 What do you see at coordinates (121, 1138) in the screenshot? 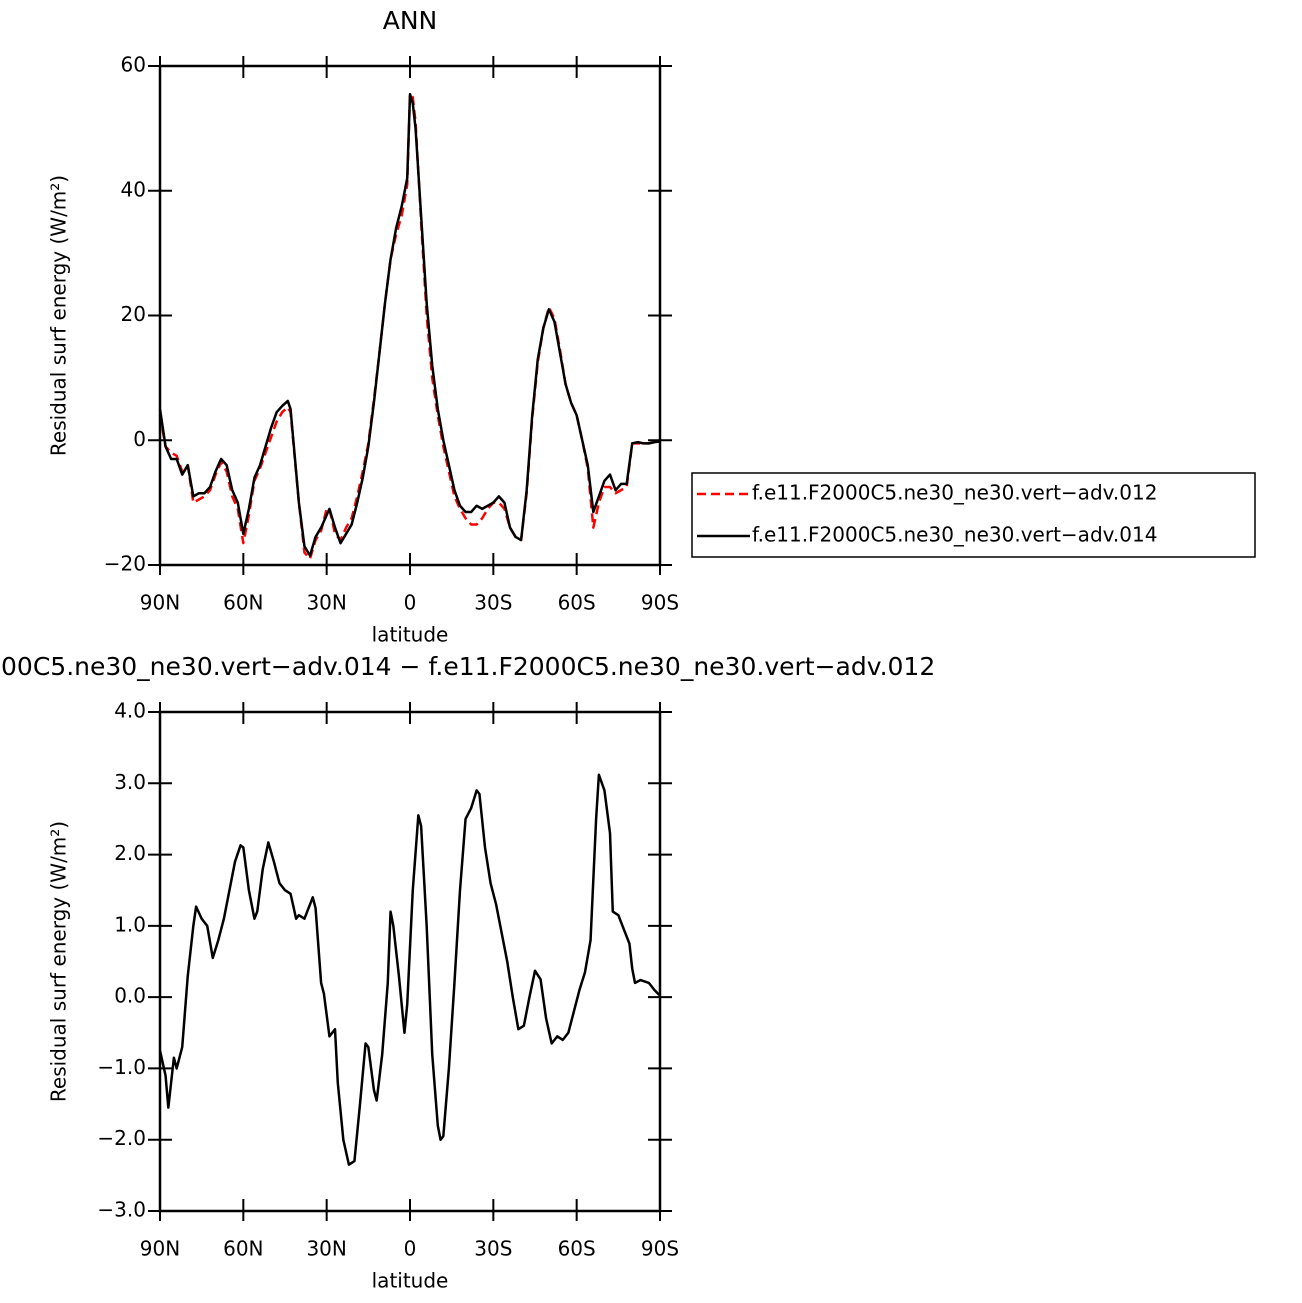
I see `y-tick-label: −2.0` at bounding box center [121, 1138].